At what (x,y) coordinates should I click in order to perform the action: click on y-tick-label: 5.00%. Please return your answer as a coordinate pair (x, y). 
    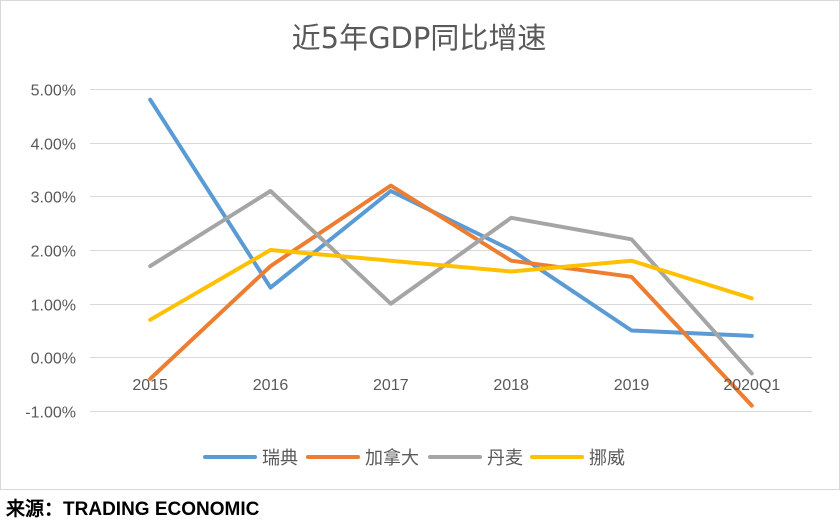
    Looking at the image, I should click on (53, 91).